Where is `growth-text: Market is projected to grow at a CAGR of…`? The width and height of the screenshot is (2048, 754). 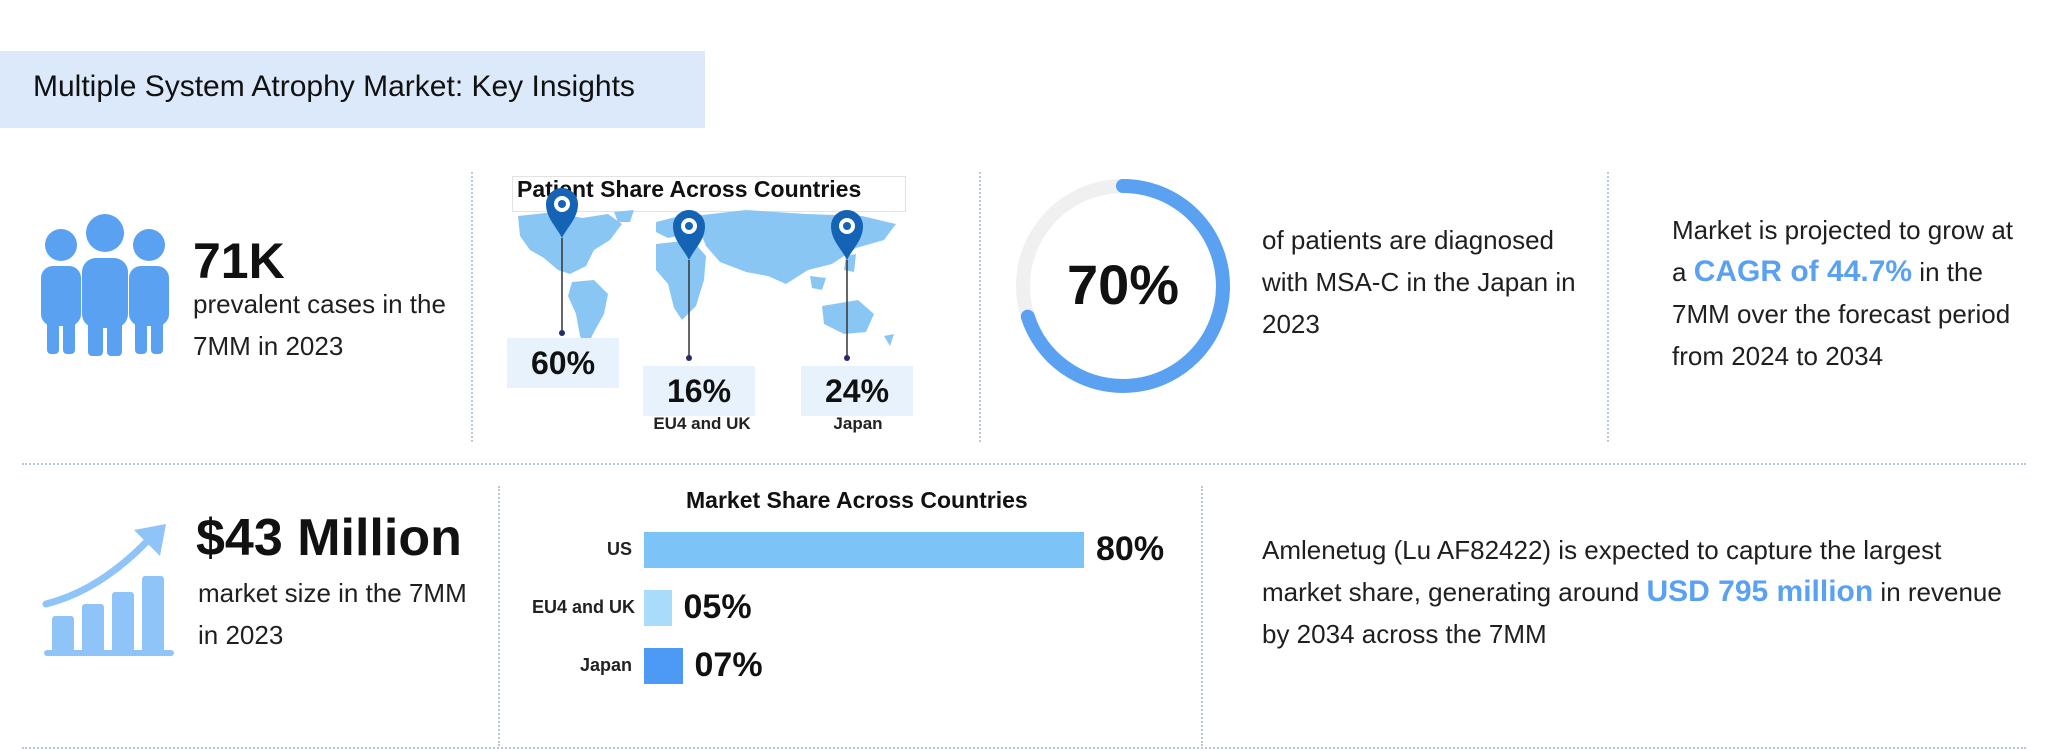 growth-text: Market is projected to grow at a CAGR of… is located at coordinates (1847, 293).